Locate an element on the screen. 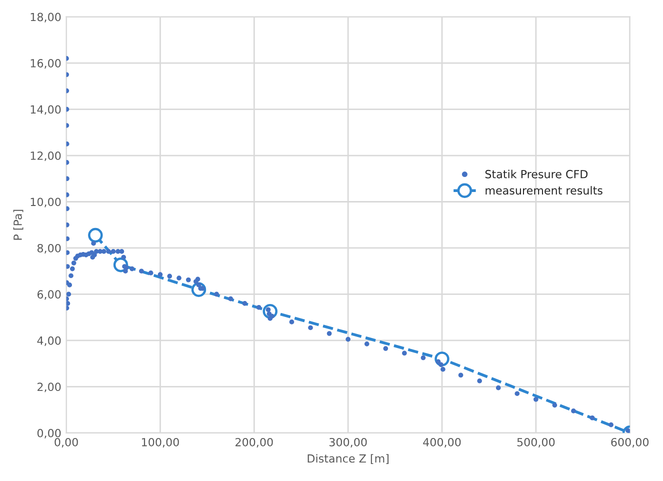 The height and width of the screenshot is (481, 663). x-tick-label: 0,00 is located at coordinates (66, 443).